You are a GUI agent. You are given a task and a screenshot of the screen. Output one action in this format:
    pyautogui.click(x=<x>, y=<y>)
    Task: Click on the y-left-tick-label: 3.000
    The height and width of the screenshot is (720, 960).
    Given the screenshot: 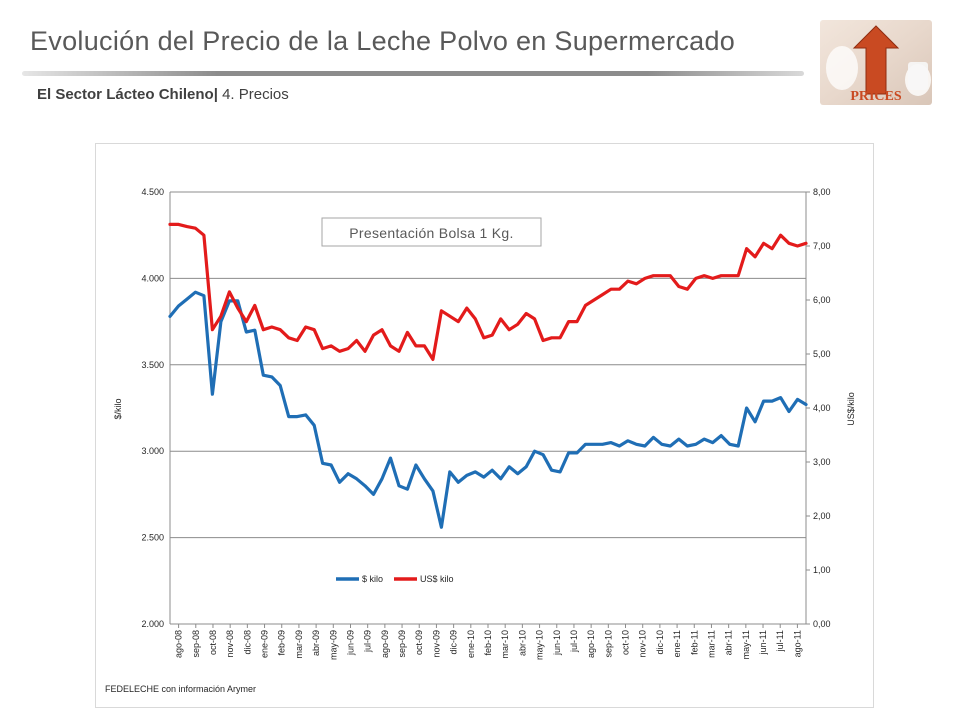 What is the action you would take?
    pyautogui.click(x=152, y=451)
    